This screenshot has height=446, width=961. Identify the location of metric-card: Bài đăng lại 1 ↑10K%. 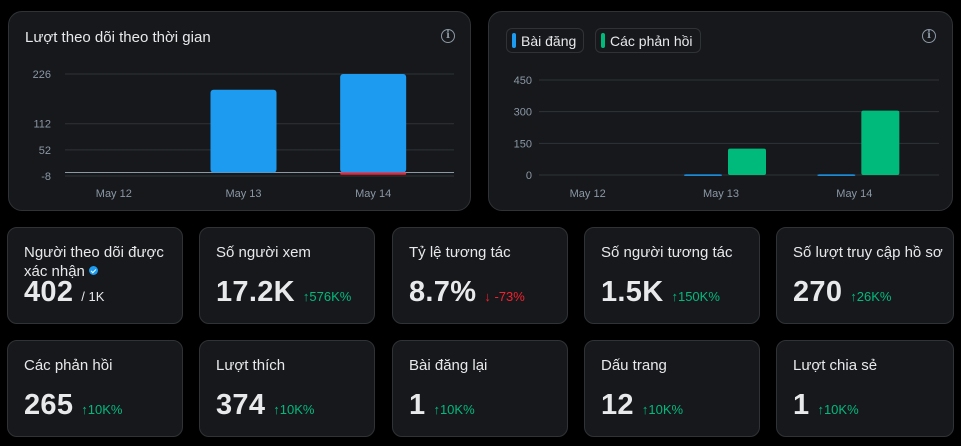
(480, 388).